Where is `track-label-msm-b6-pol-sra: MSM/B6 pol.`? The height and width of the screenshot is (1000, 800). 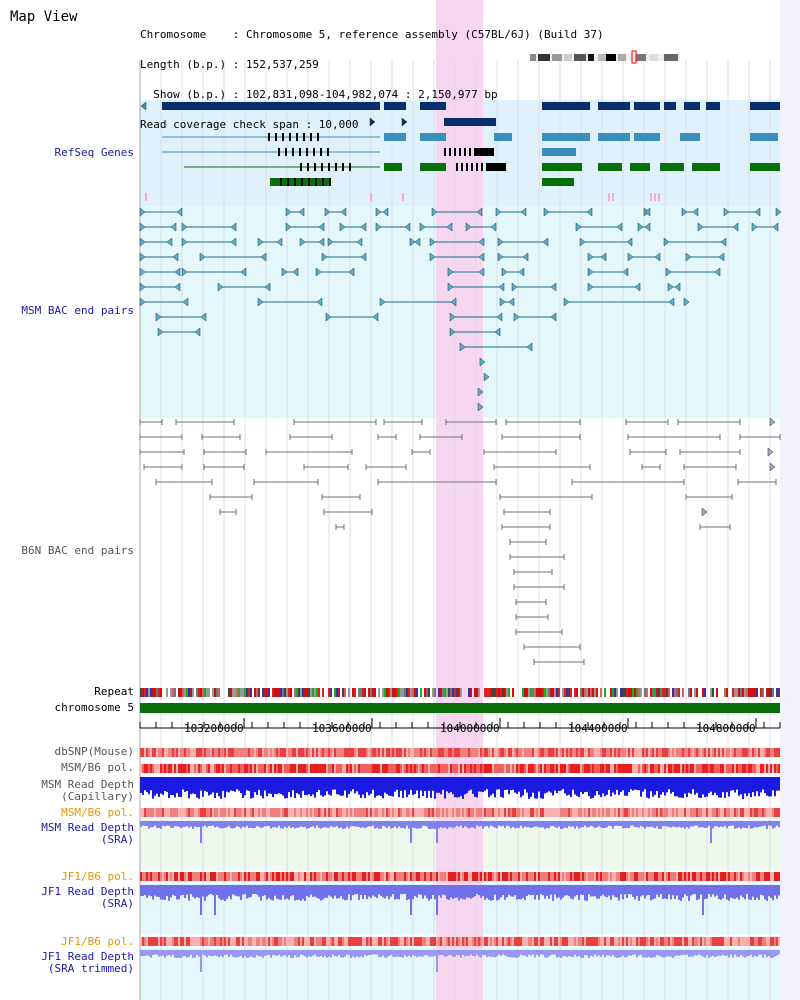
track-label-msm-b6-pol-sra: MSM/B6 pol. is located at coordinates (97, 812).